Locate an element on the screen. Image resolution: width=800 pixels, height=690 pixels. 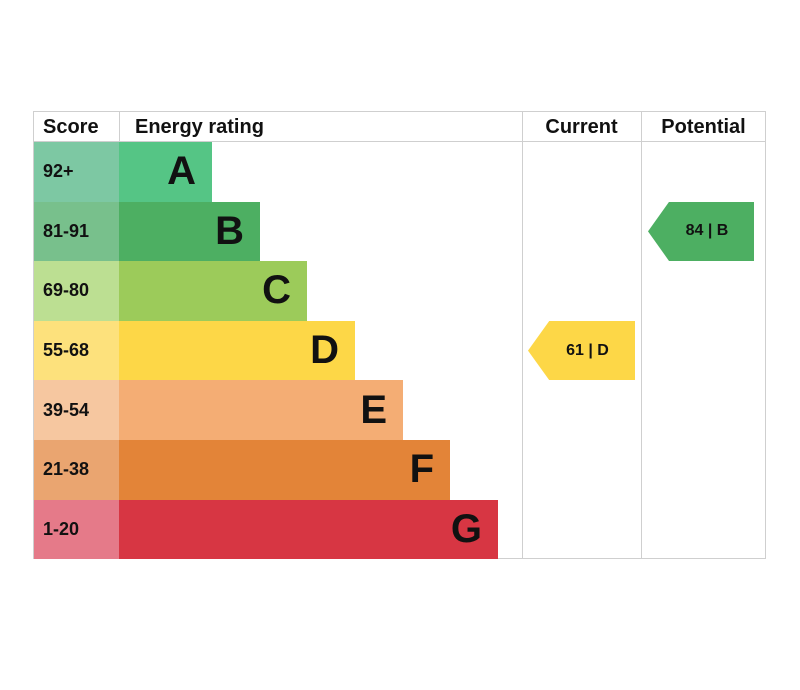
header-energy-rating: Energy rating is located at coordinates (199, 127).